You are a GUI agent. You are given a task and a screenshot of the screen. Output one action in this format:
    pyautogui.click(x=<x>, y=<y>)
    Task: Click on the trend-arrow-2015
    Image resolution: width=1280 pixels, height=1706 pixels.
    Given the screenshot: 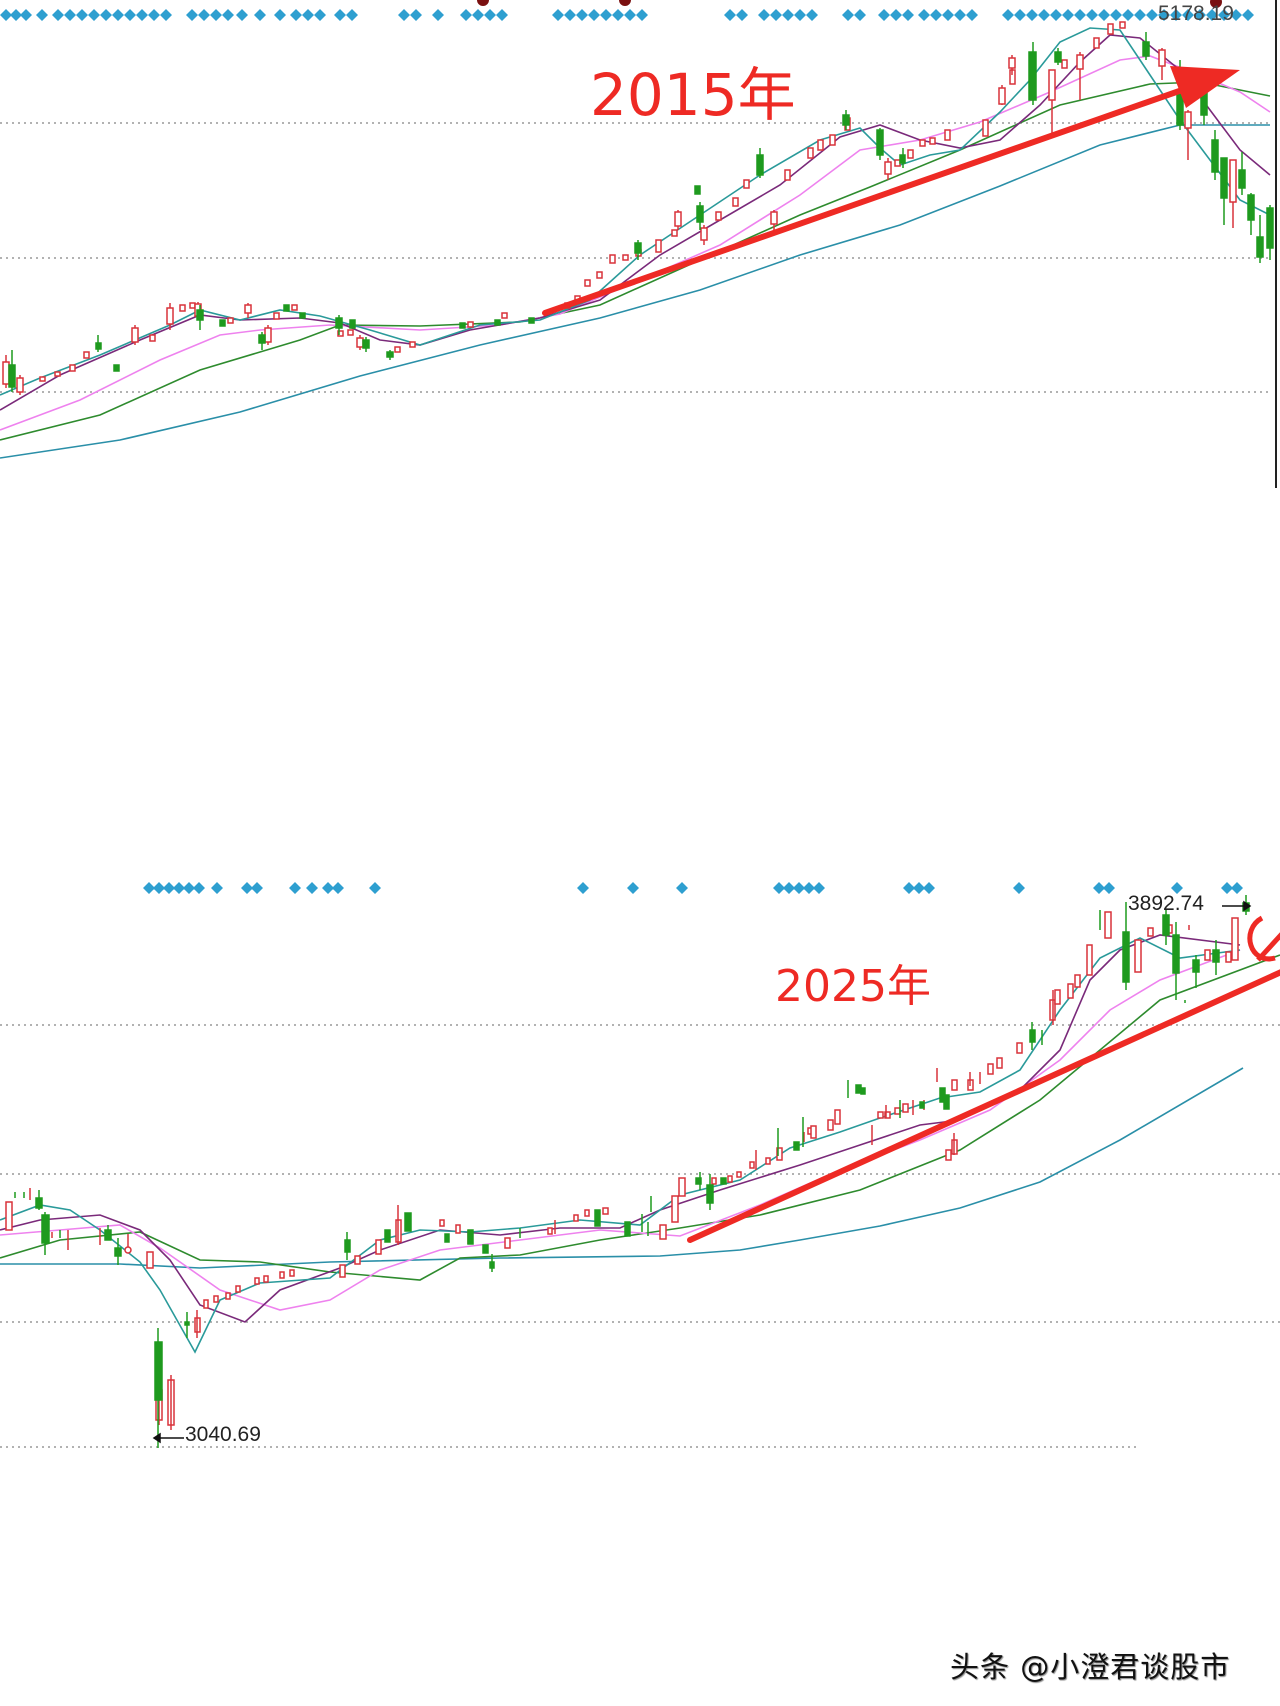 What is the action you would take?
    pyautogui.click(x=891, y=191)
    